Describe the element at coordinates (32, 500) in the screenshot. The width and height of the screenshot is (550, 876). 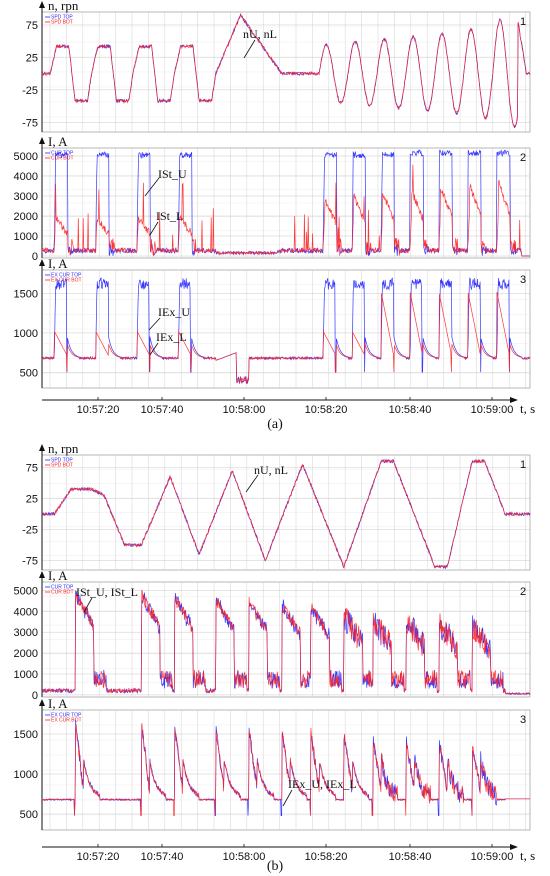
I see `y-tick-label: 25` at that location.